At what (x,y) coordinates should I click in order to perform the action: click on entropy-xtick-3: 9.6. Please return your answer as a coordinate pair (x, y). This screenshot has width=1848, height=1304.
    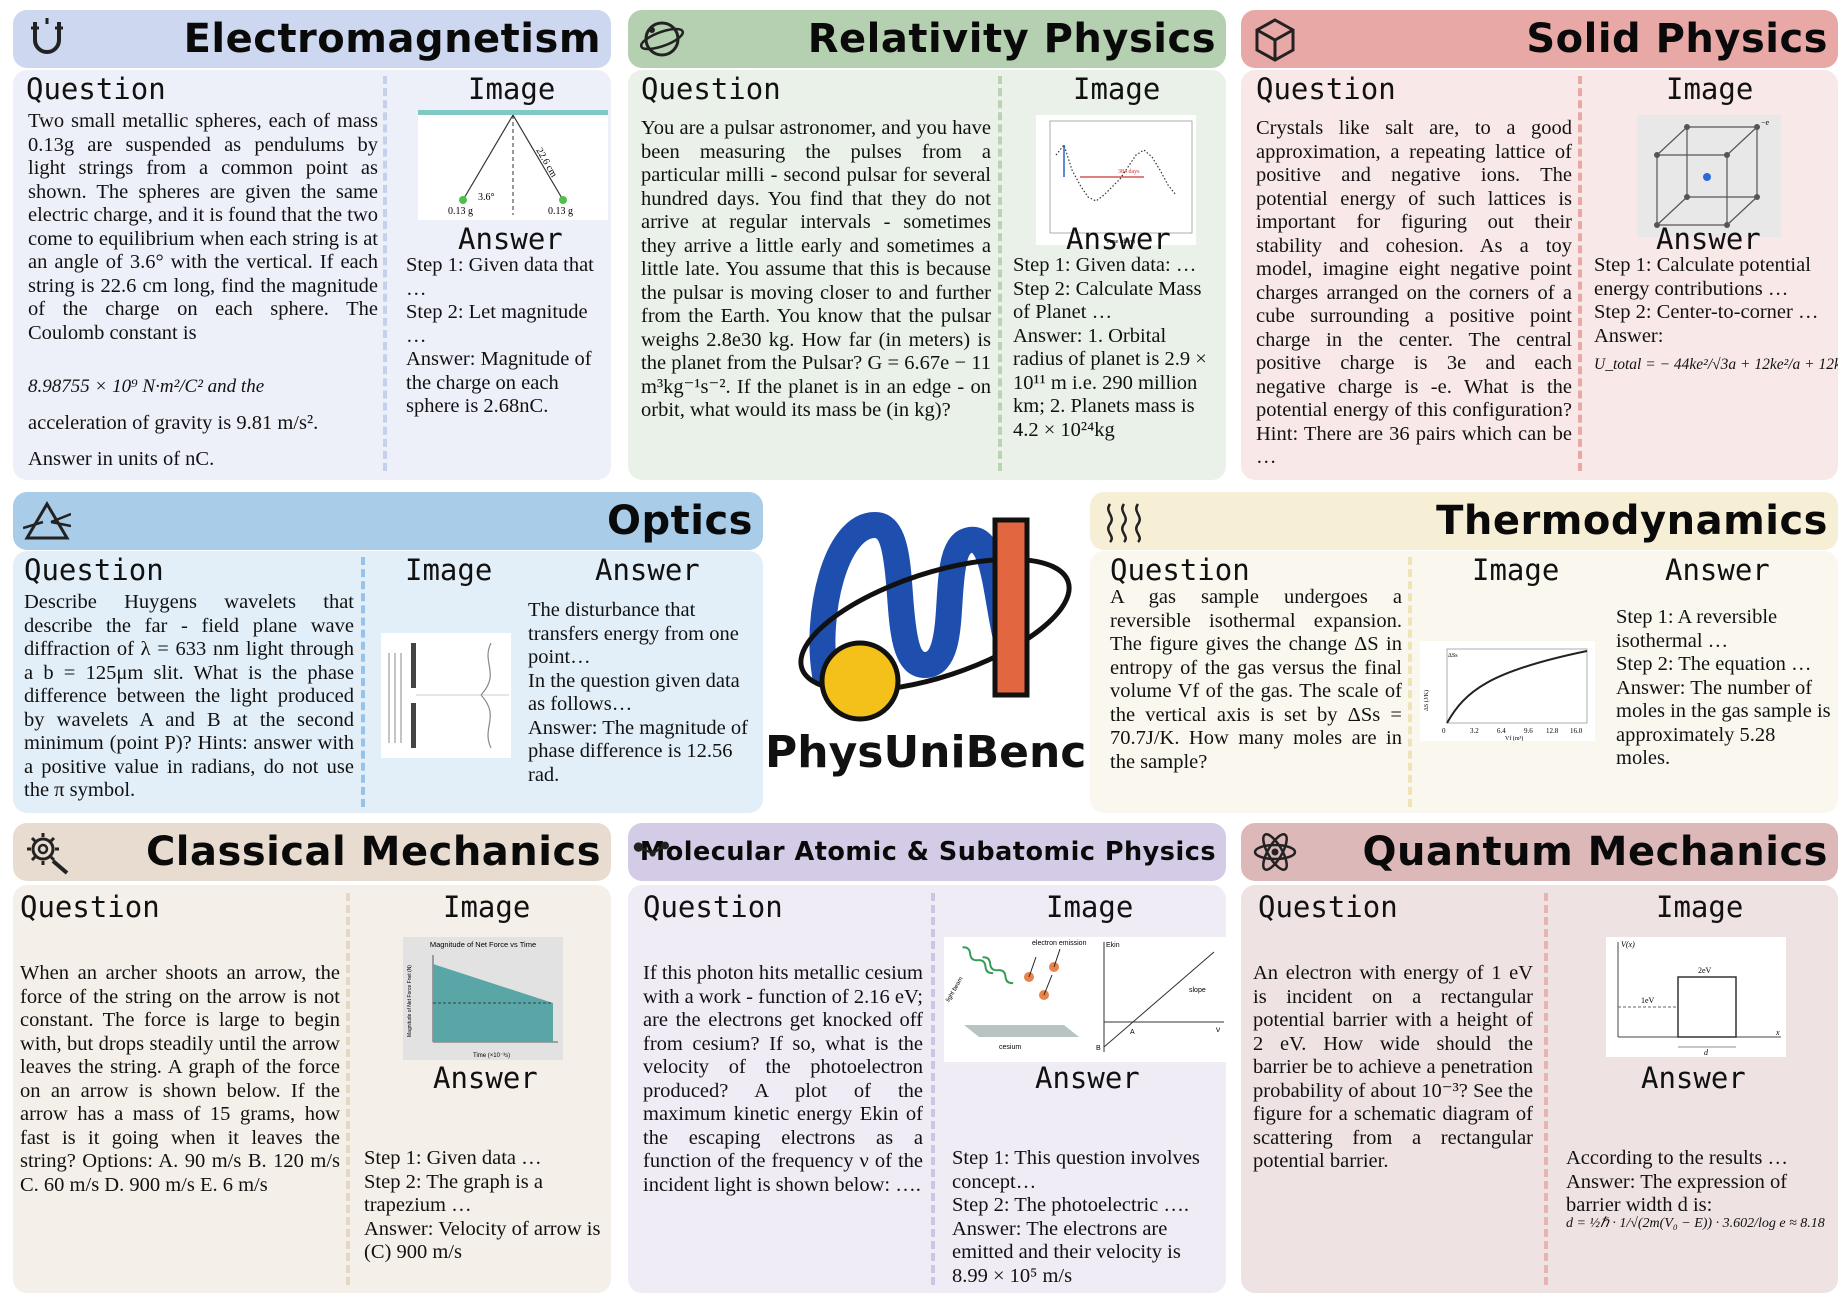
    Looking at the image, I should click on (1528, 731).